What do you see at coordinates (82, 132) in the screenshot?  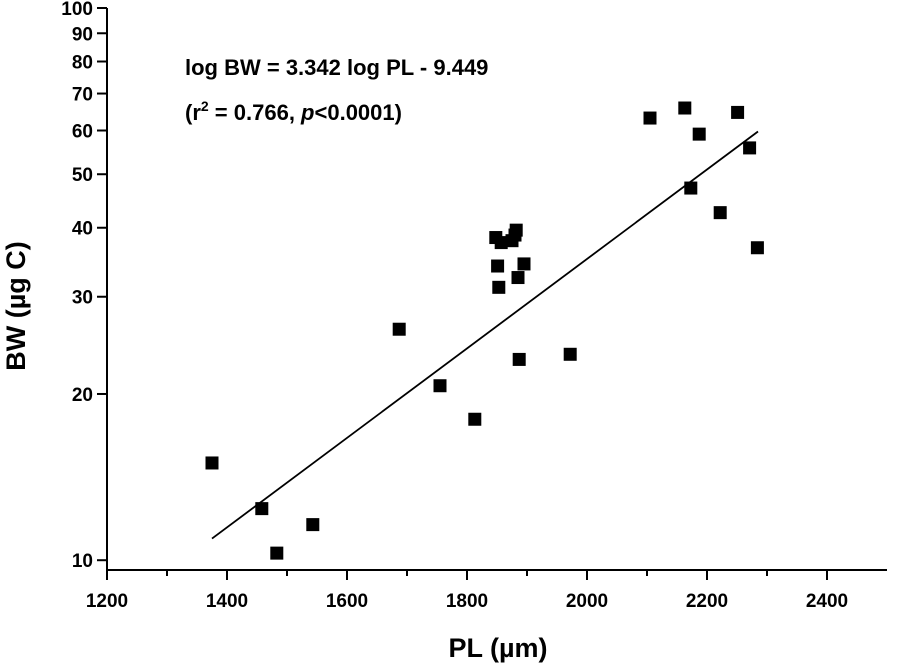 I see `y-tick-label: 60` at bounding box center [82, 132].